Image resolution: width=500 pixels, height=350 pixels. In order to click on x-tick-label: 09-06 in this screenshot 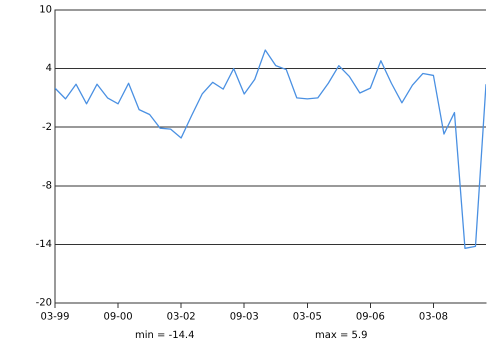, I will do `click(370, 317)`.